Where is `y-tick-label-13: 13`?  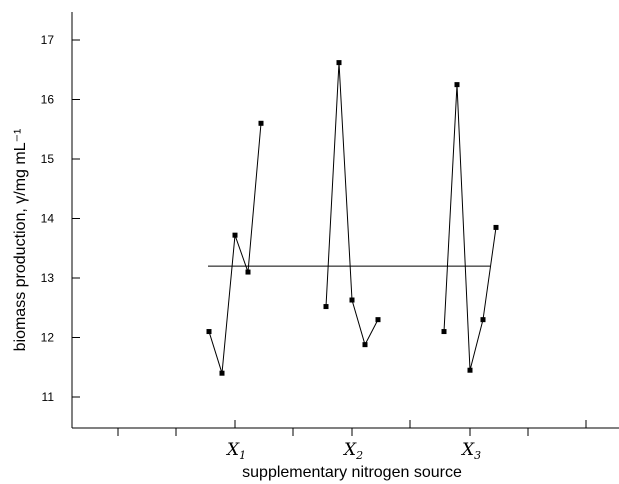 y-tick-label-13: 13 is located at coordinates (48, 278).